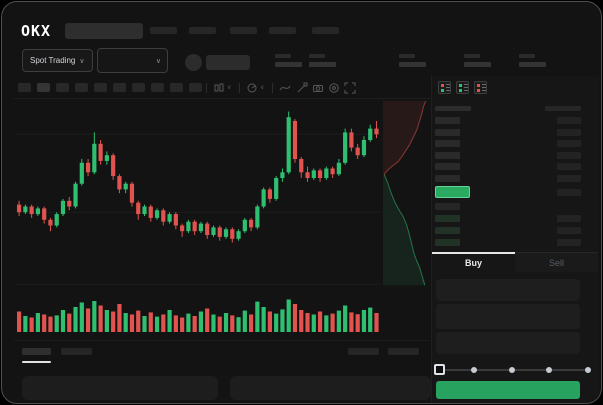 The height and width of the screenshot is (405, 603). I want to click on total-input, so click(508, 343).